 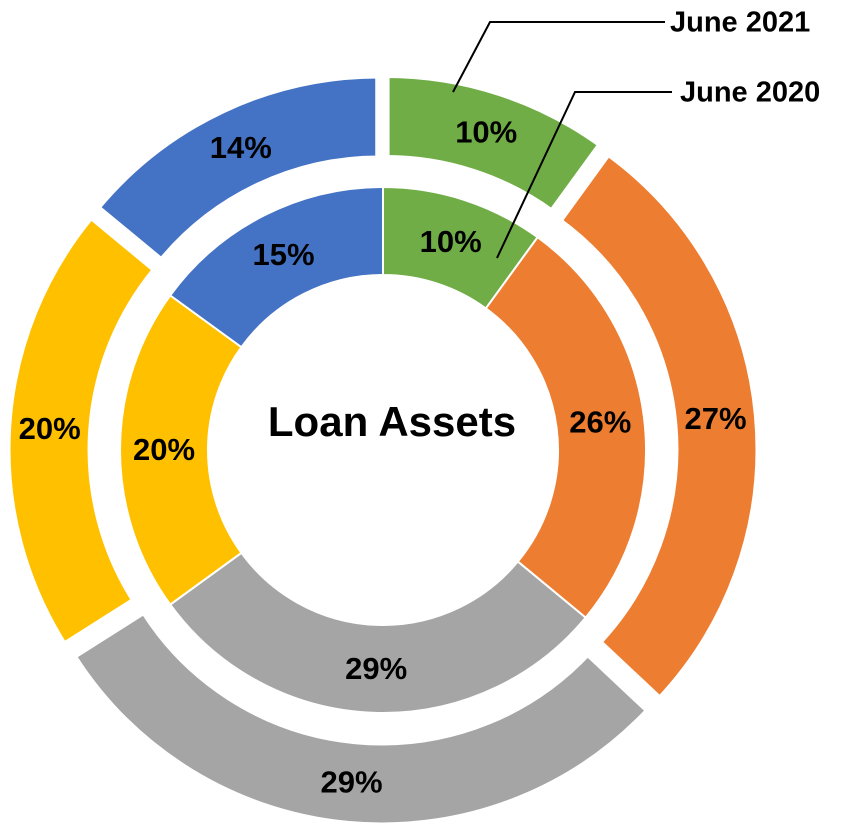 I want to click on series-label: June 2020, so click(x=750, y=93).